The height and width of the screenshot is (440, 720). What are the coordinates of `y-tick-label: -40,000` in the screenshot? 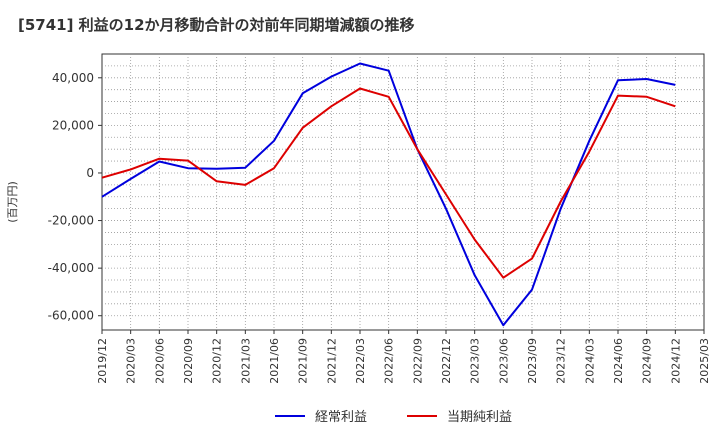 It's located at (71, 268).